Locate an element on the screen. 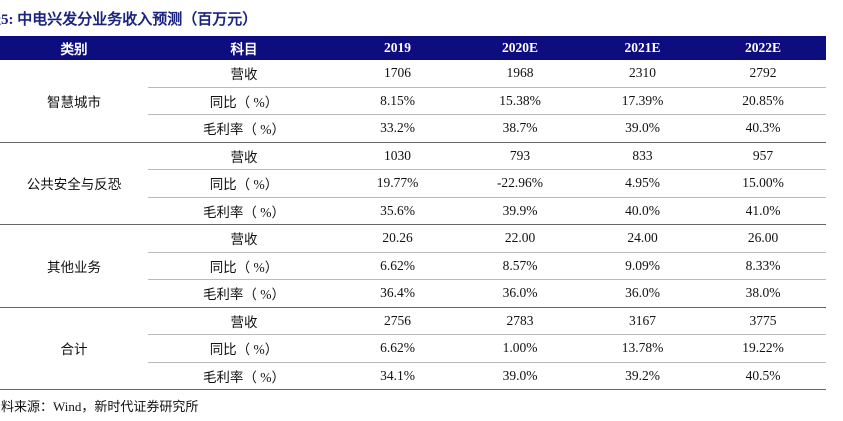  value-cell: 40.5% is located at coordinates (763, 376).